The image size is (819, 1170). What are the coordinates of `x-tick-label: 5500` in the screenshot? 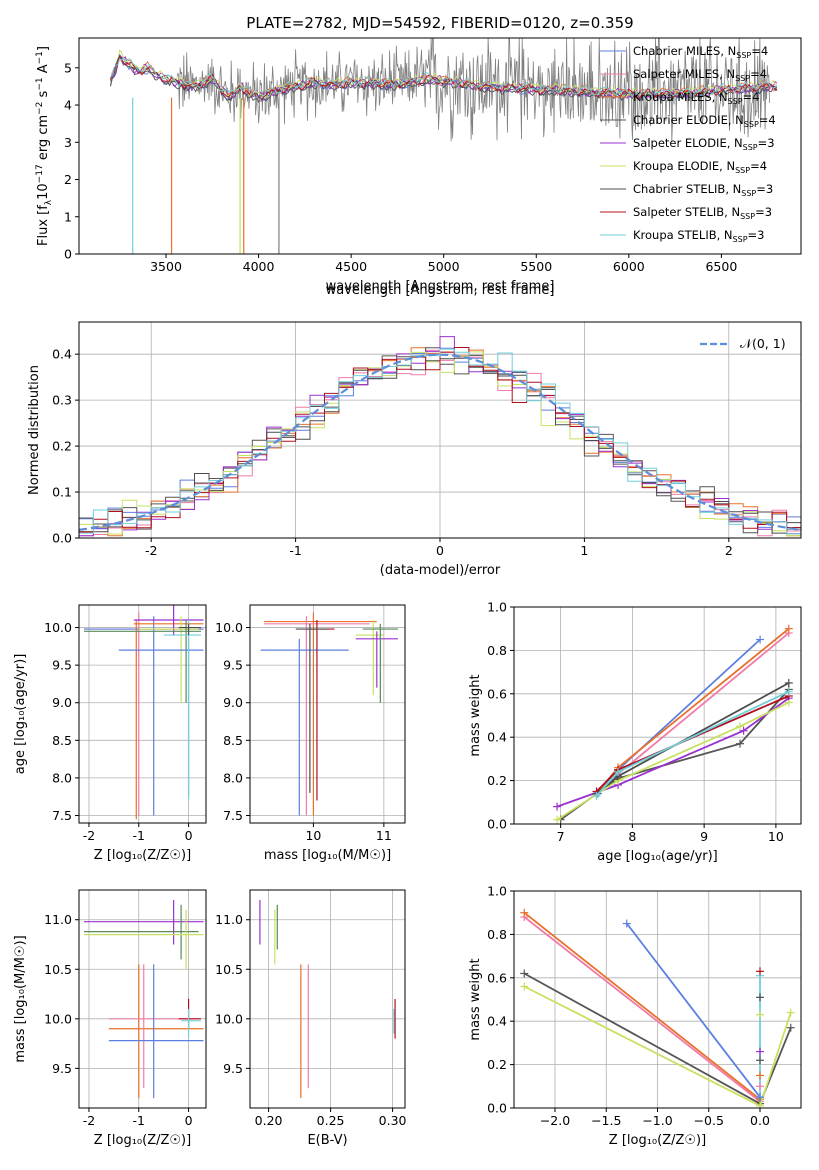 It's located at (536, 266).